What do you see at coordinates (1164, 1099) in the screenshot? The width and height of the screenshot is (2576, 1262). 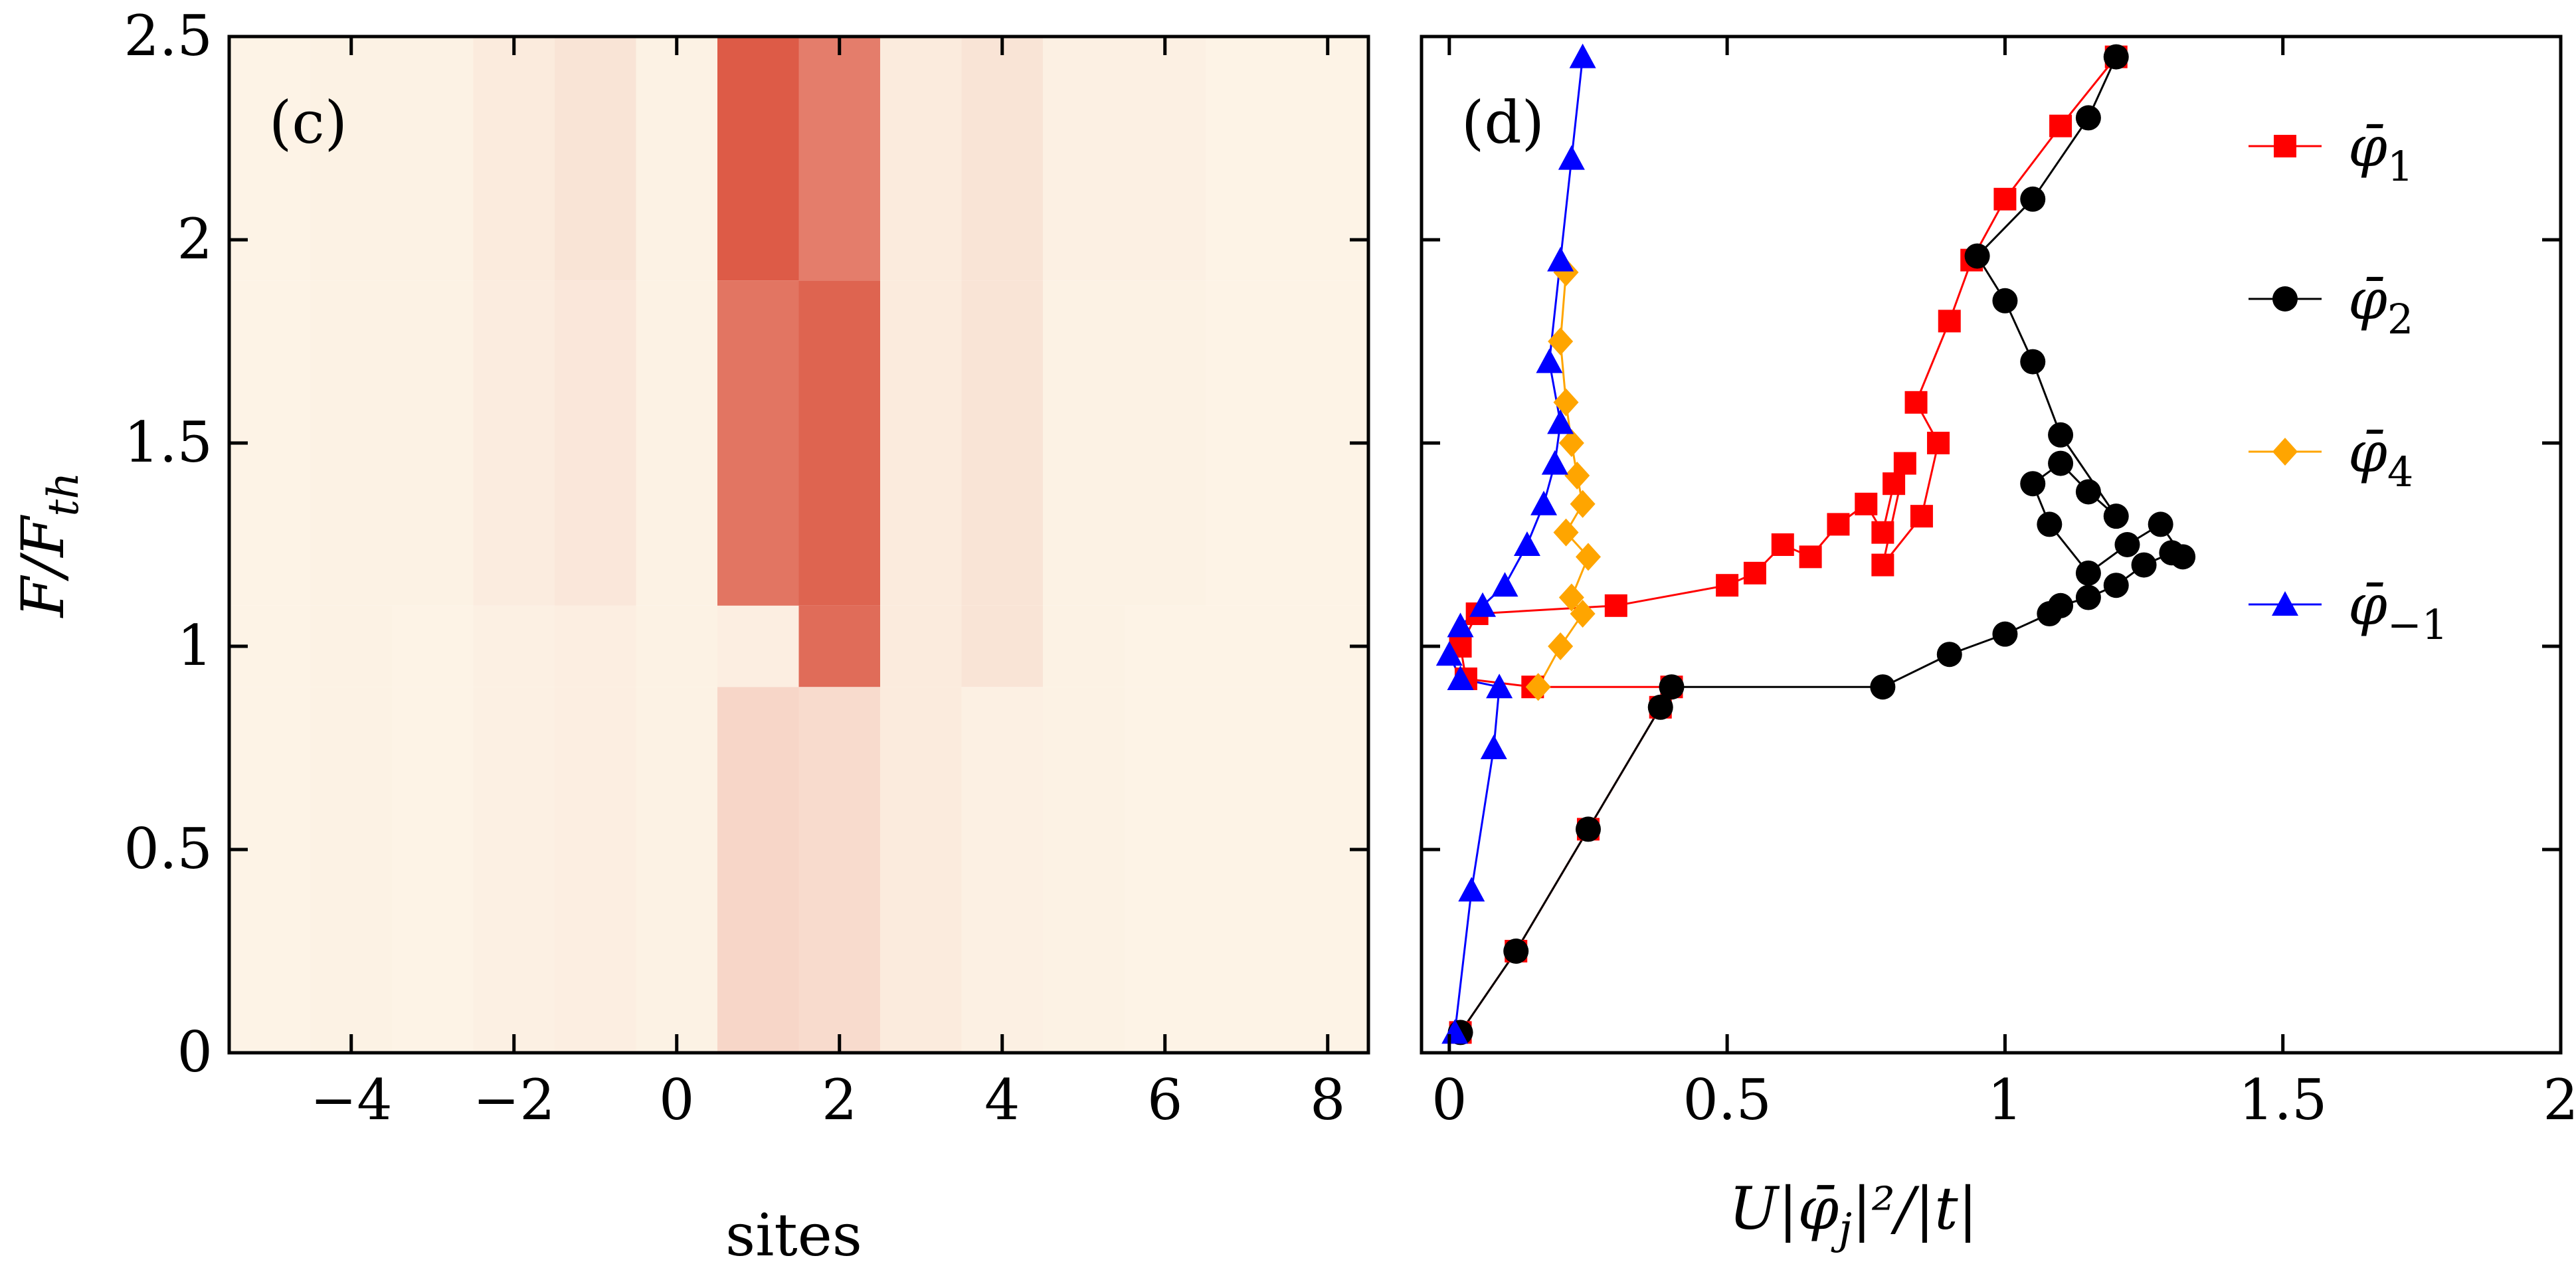 I see `heatmap-x-tick-label: 6` at bounding box center [1164, 1099].